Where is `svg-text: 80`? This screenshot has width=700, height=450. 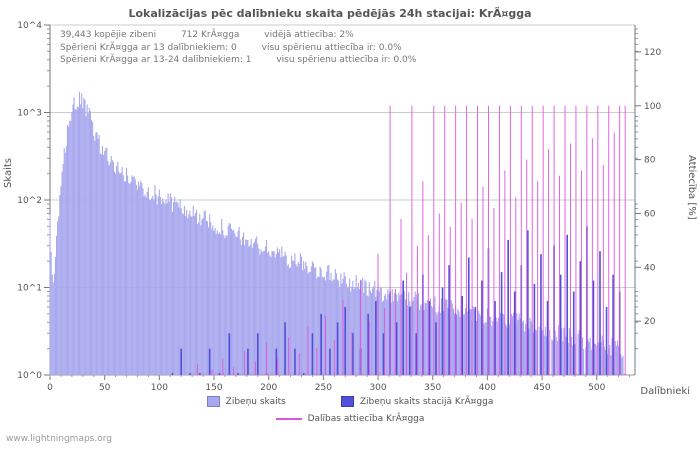
svg-text: 80 is located at coordinates (650, 161).